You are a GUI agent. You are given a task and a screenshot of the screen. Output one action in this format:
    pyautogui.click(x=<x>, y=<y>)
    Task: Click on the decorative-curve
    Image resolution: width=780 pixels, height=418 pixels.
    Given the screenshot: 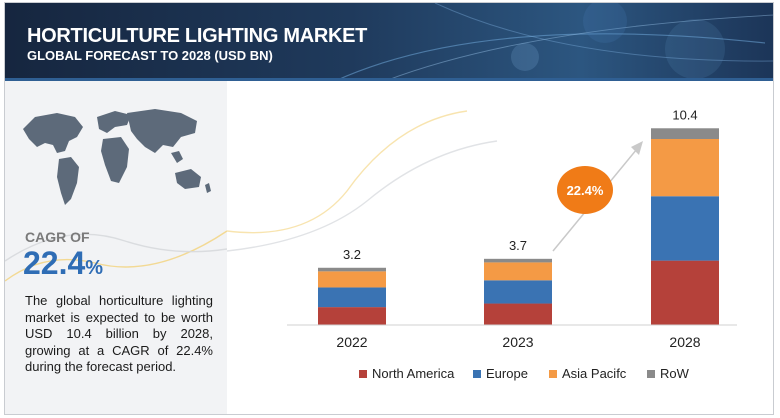 What is the action you would take?
    pyautogui.click(x=347, y=172)
    